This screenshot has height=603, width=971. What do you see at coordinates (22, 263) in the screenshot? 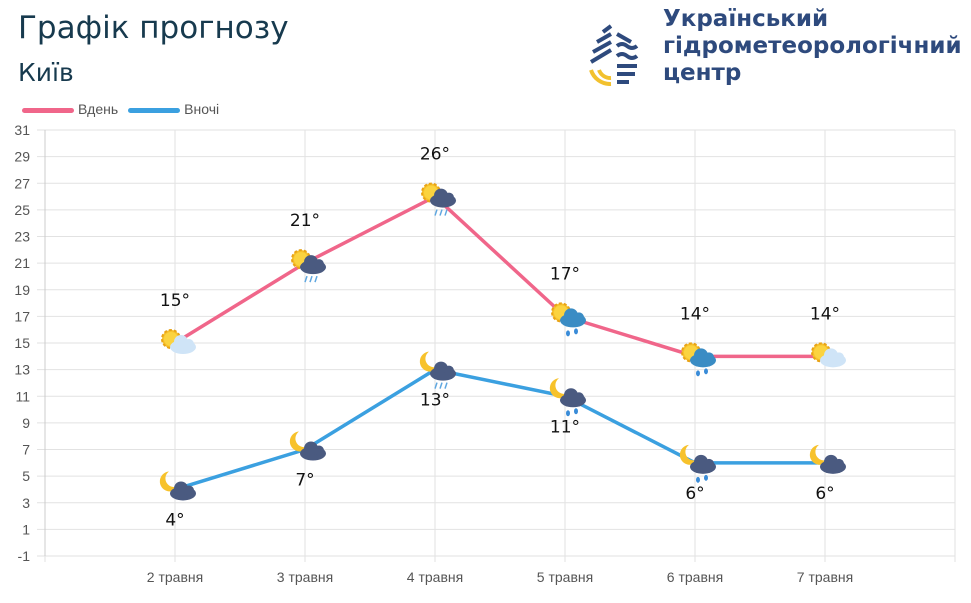
I see `y-tick-label: 21` at bounding box center [22, 263].